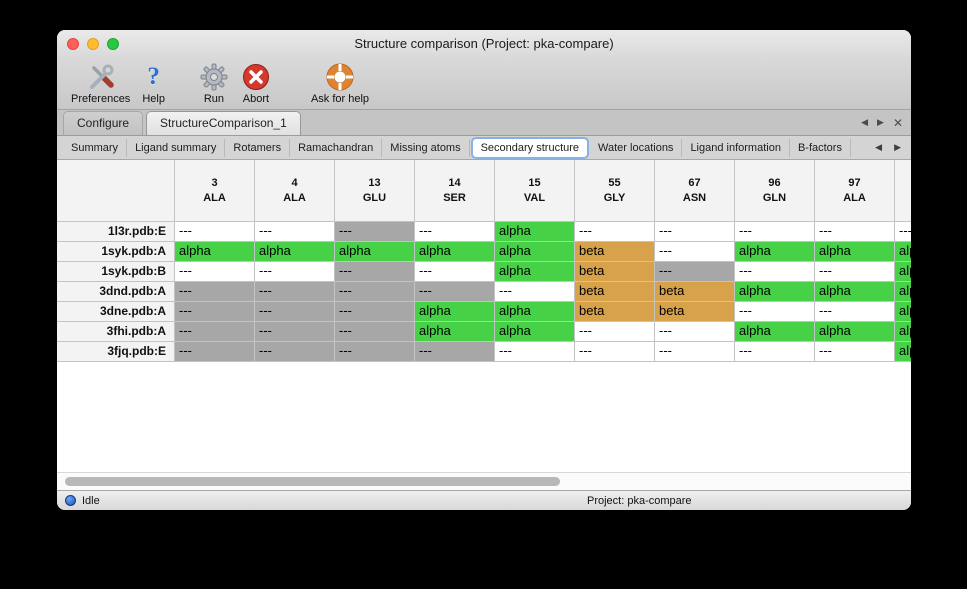  Describe the element at coordinates (100, 83) in the screenshot. I see `preferences-button: Preferences` at that location.